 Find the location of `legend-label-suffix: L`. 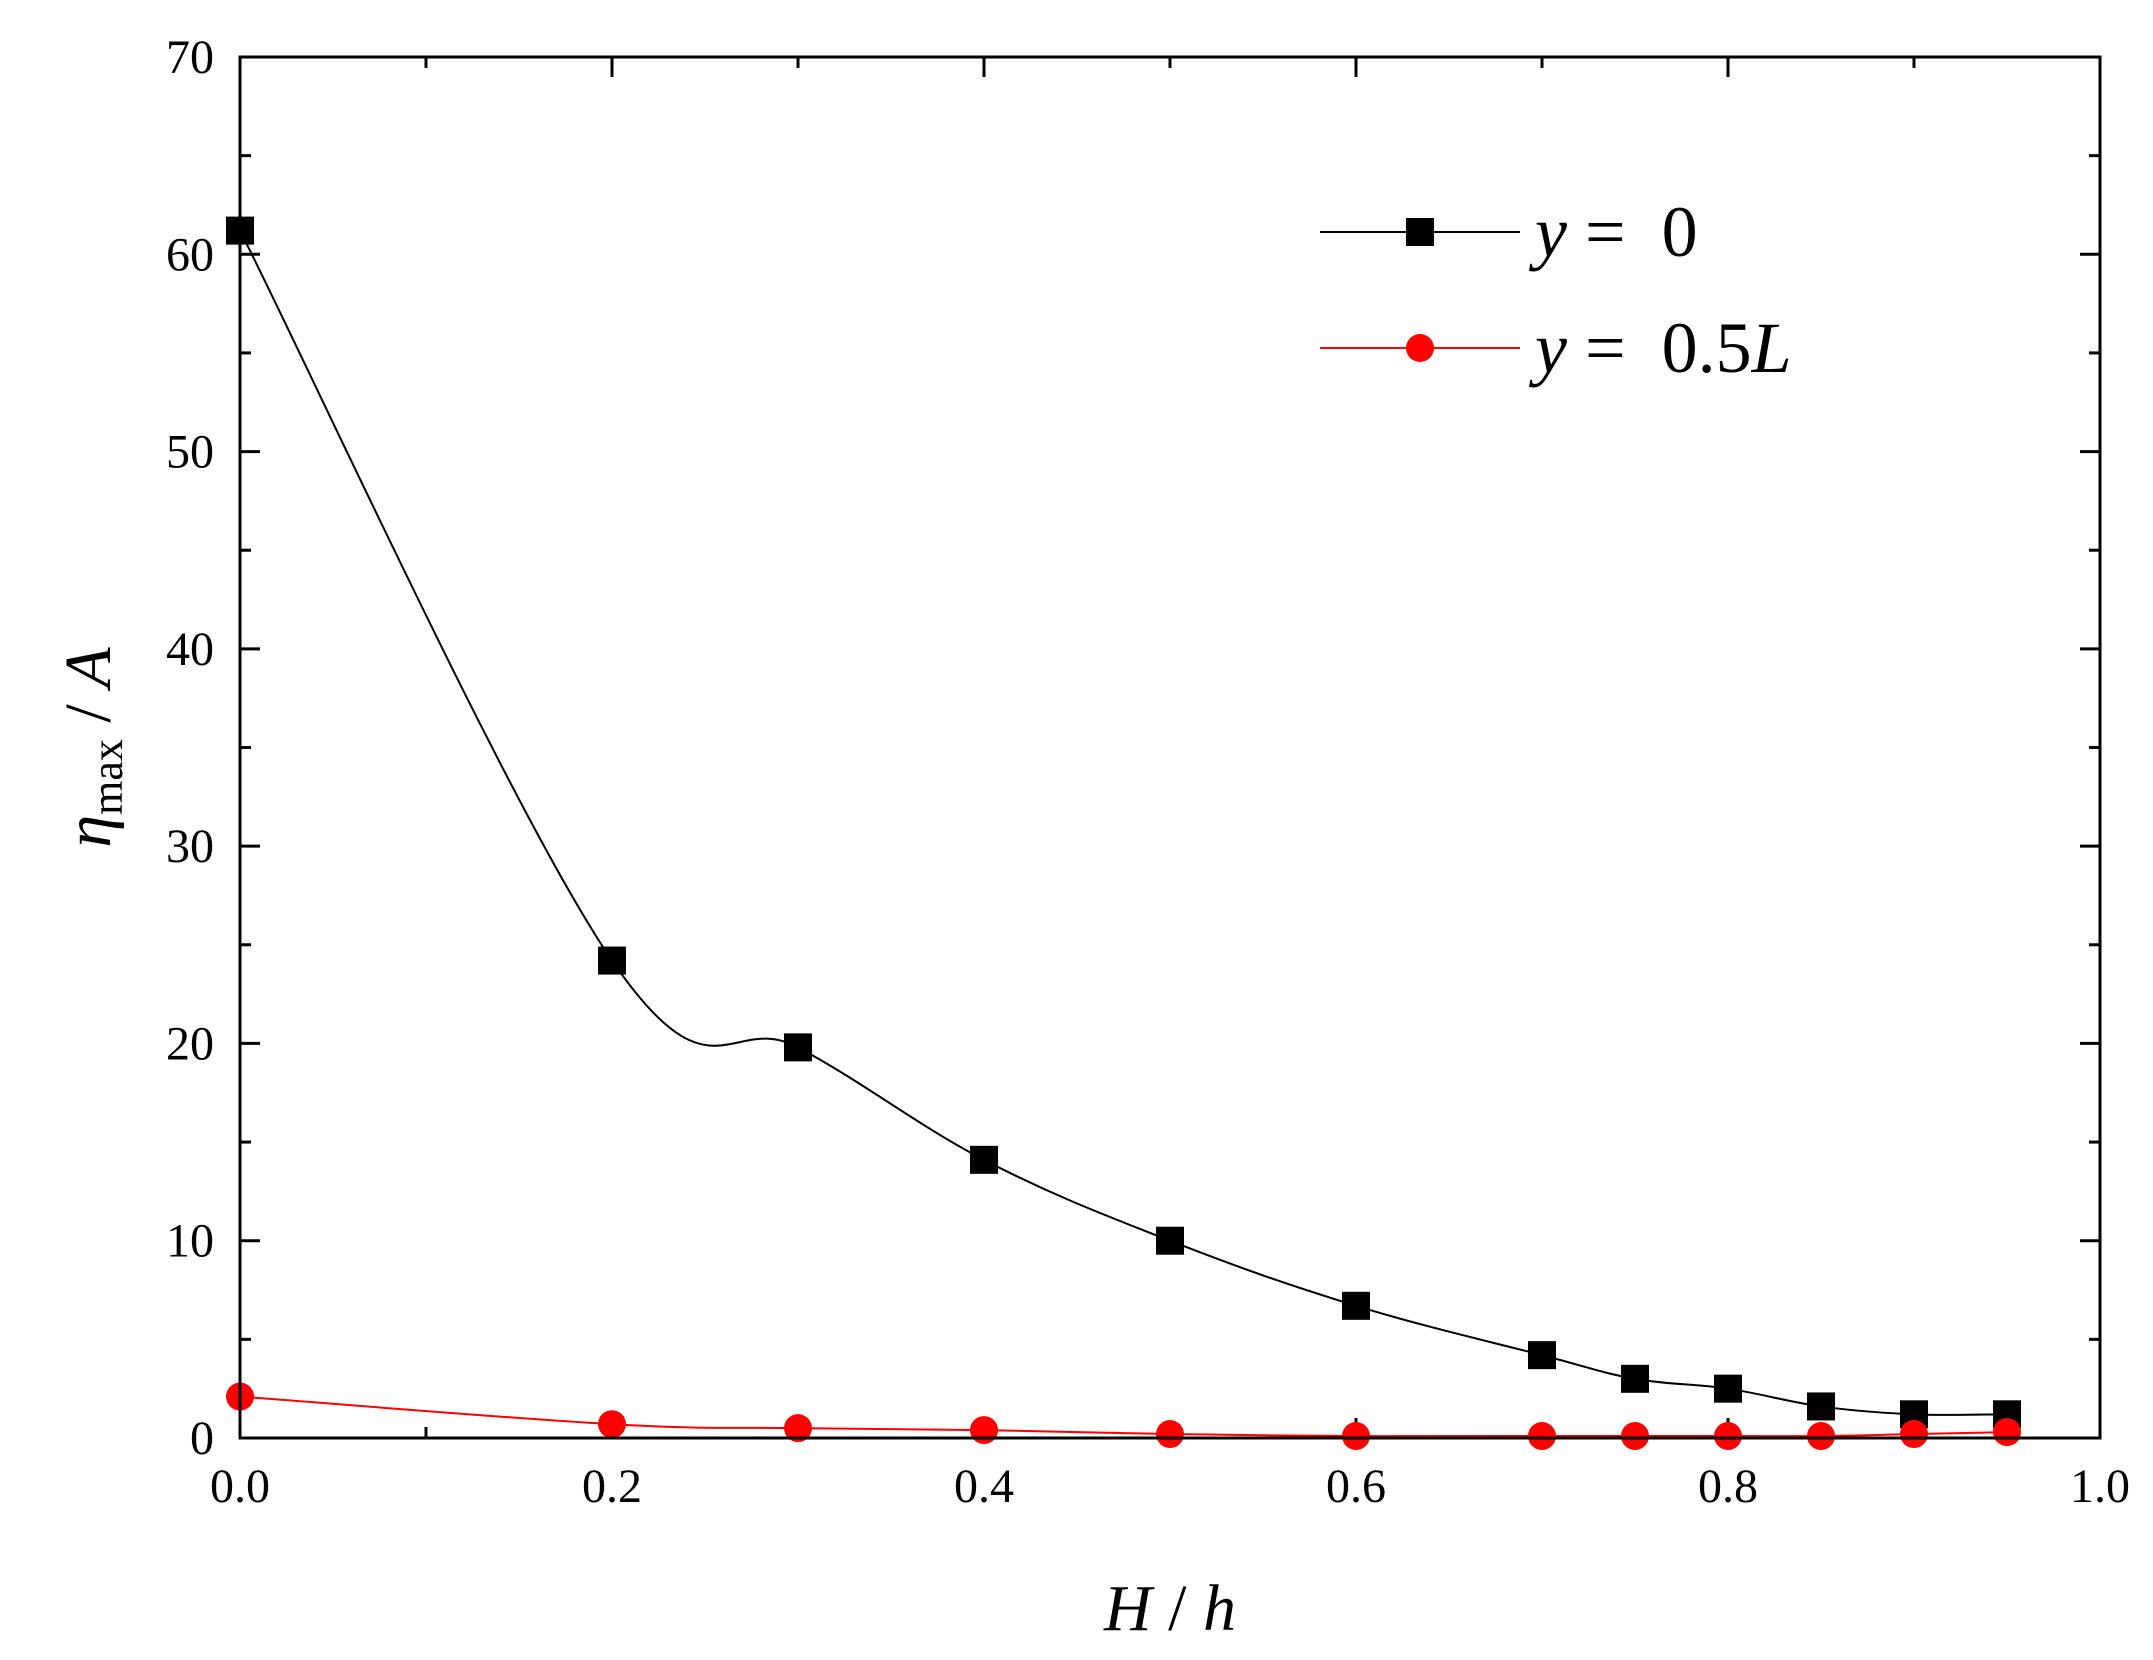

legend-label-suffix: L is located at coordinates (1771, 348).